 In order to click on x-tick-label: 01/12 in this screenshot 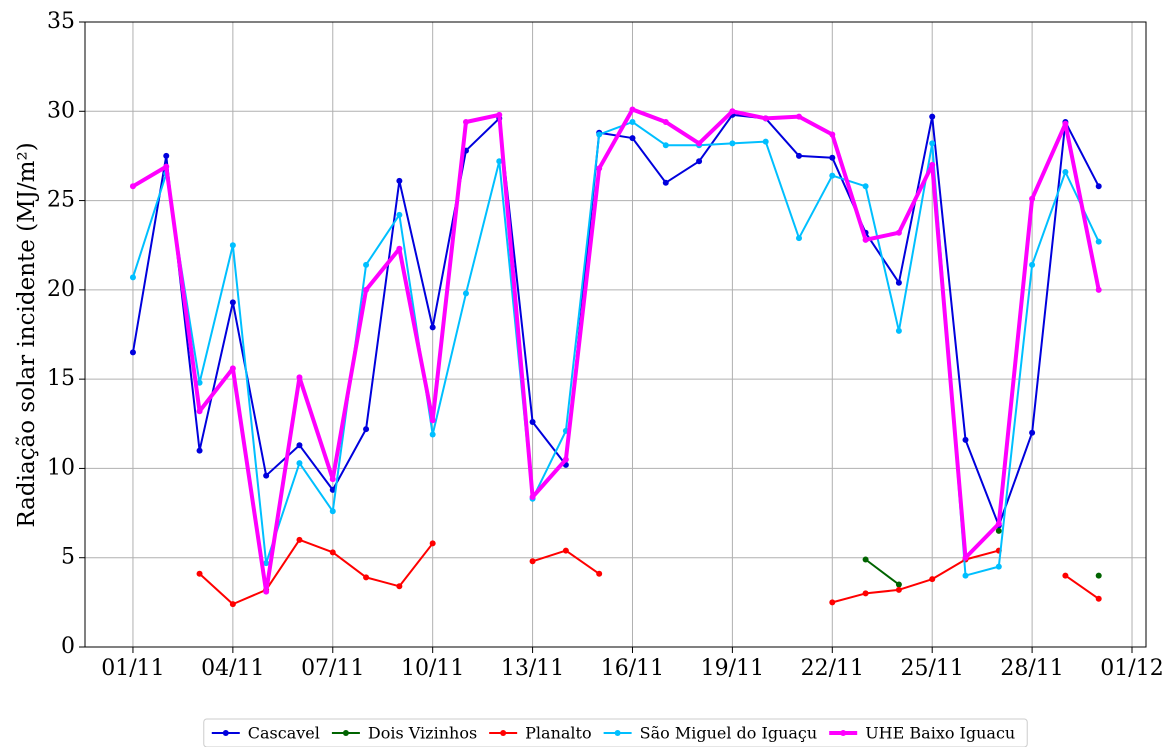, I will do `click(1131, 668)`.